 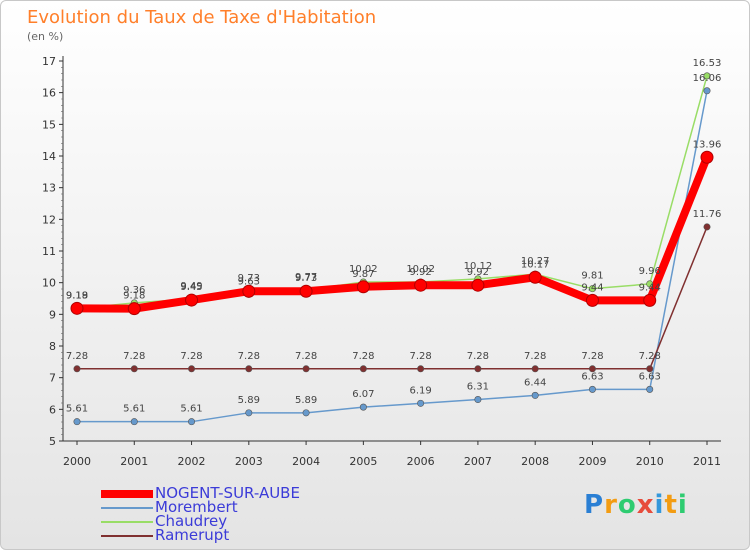 What do you see at coordinates (478, 387) in the screenshot?
I see `data-label: 6.31` at bounding box center [478, 387].